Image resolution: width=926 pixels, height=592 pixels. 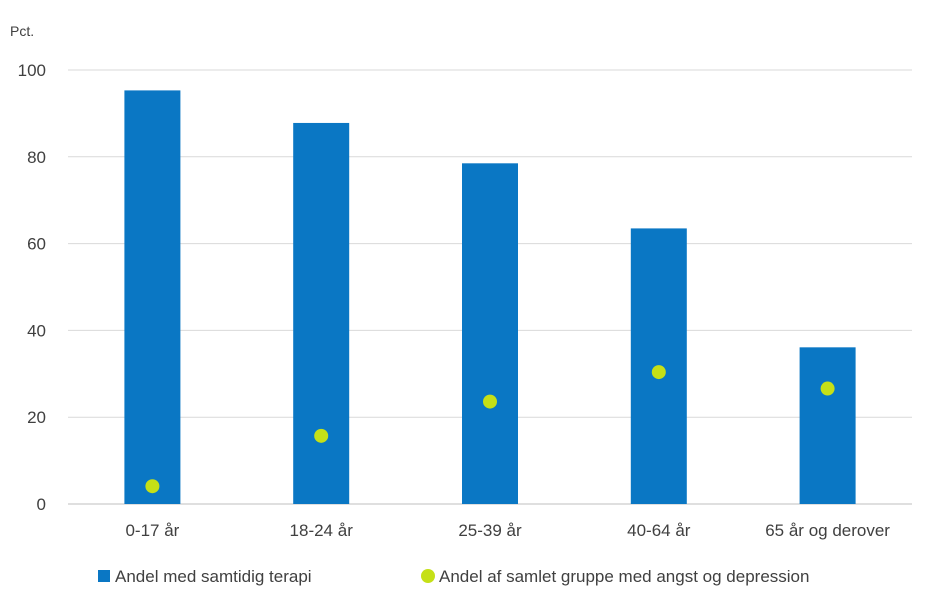 I want to click on y-tick-label: 80, so click(x=36, y=157).